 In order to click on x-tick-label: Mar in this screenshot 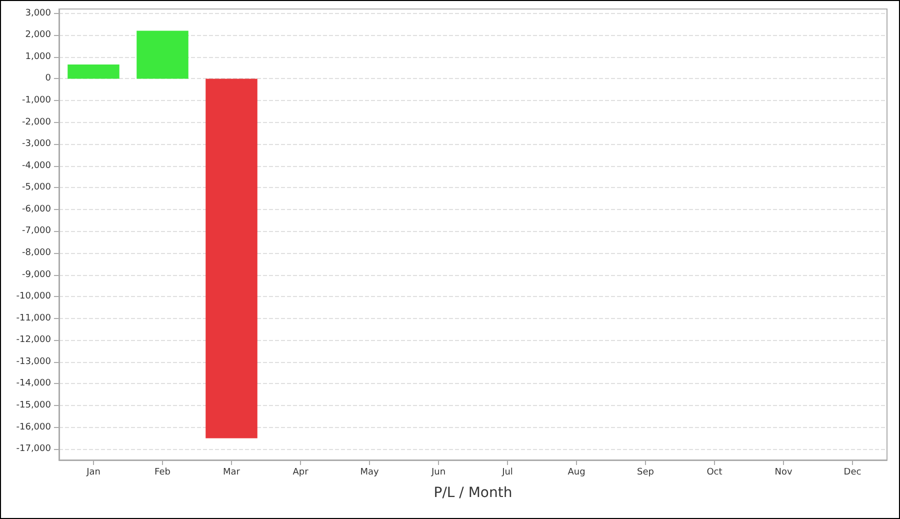, I will do `click(231, 473)`.